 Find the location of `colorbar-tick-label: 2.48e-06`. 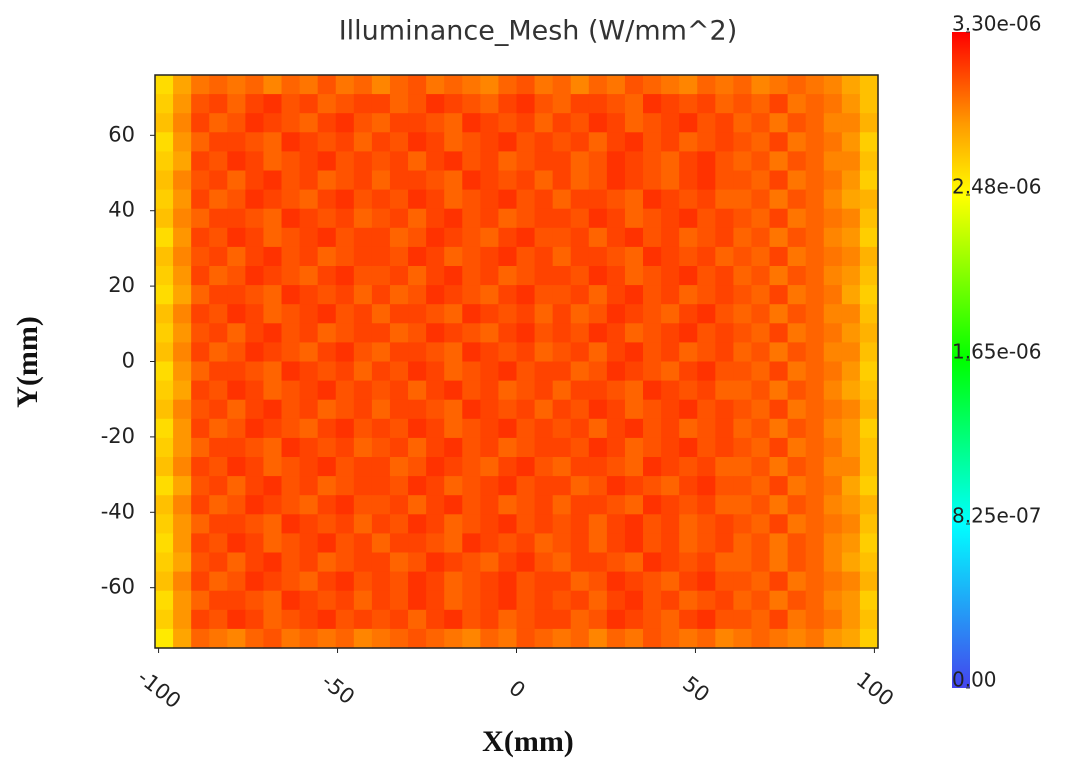

colorbar-tick-label: 2.48e-06 is located at coordinates (997, 187).